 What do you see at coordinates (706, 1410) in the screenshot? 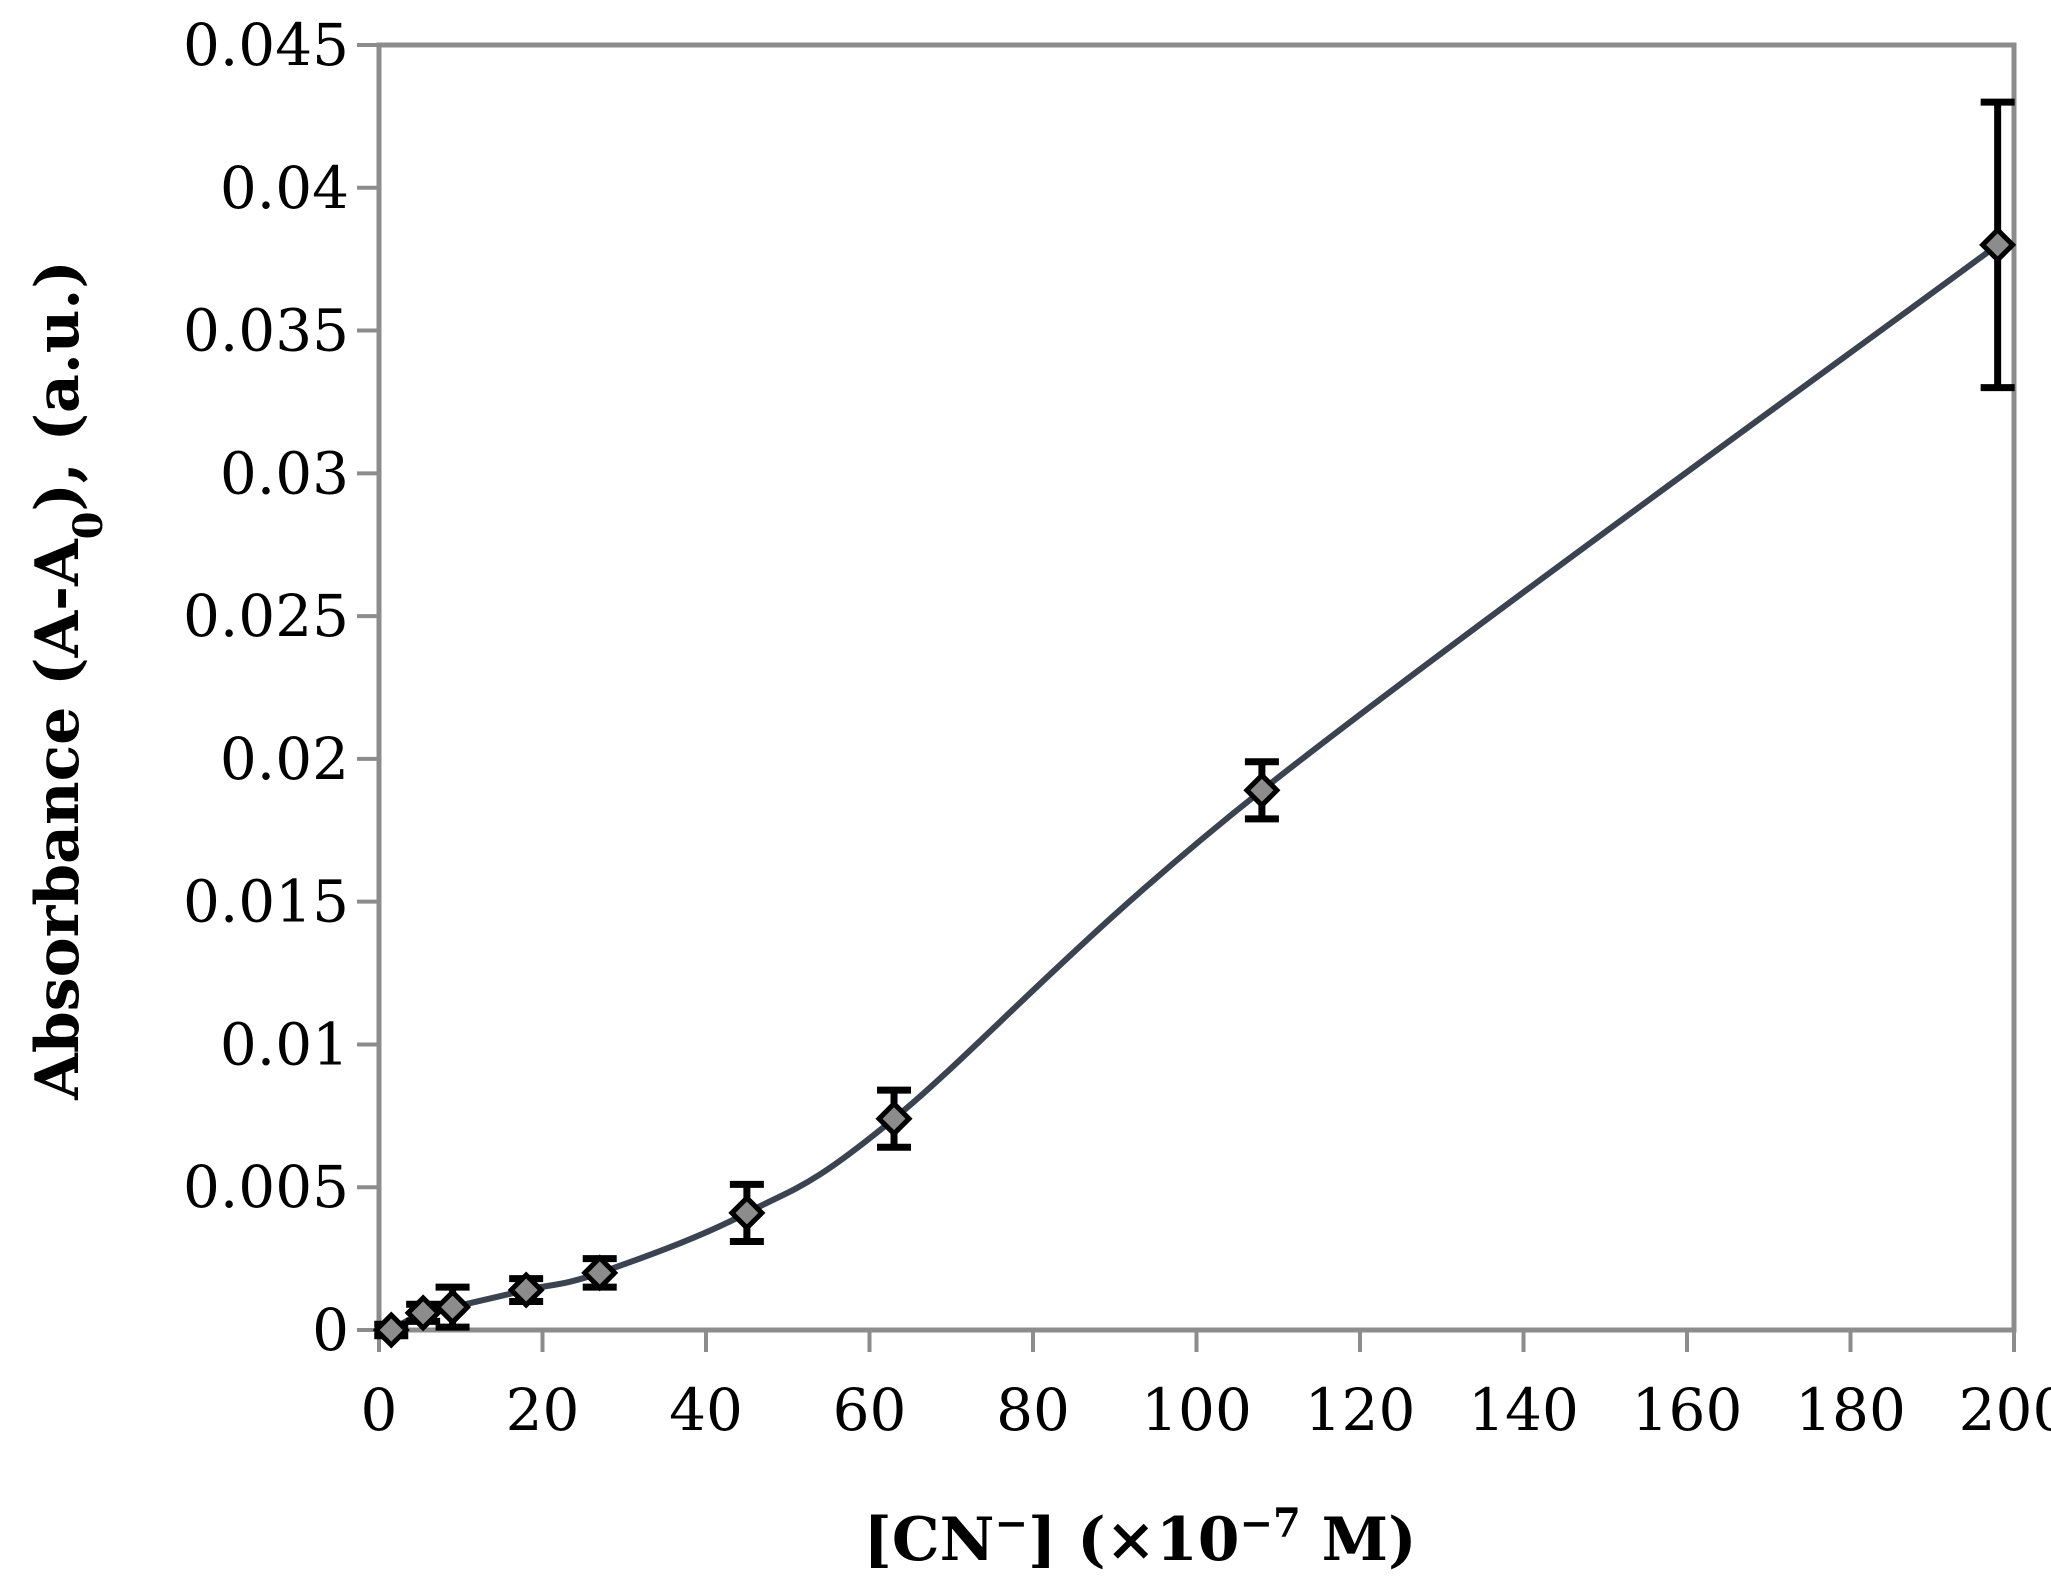
I see `x-tick-label: 40` at bounding box center [706, 1410].